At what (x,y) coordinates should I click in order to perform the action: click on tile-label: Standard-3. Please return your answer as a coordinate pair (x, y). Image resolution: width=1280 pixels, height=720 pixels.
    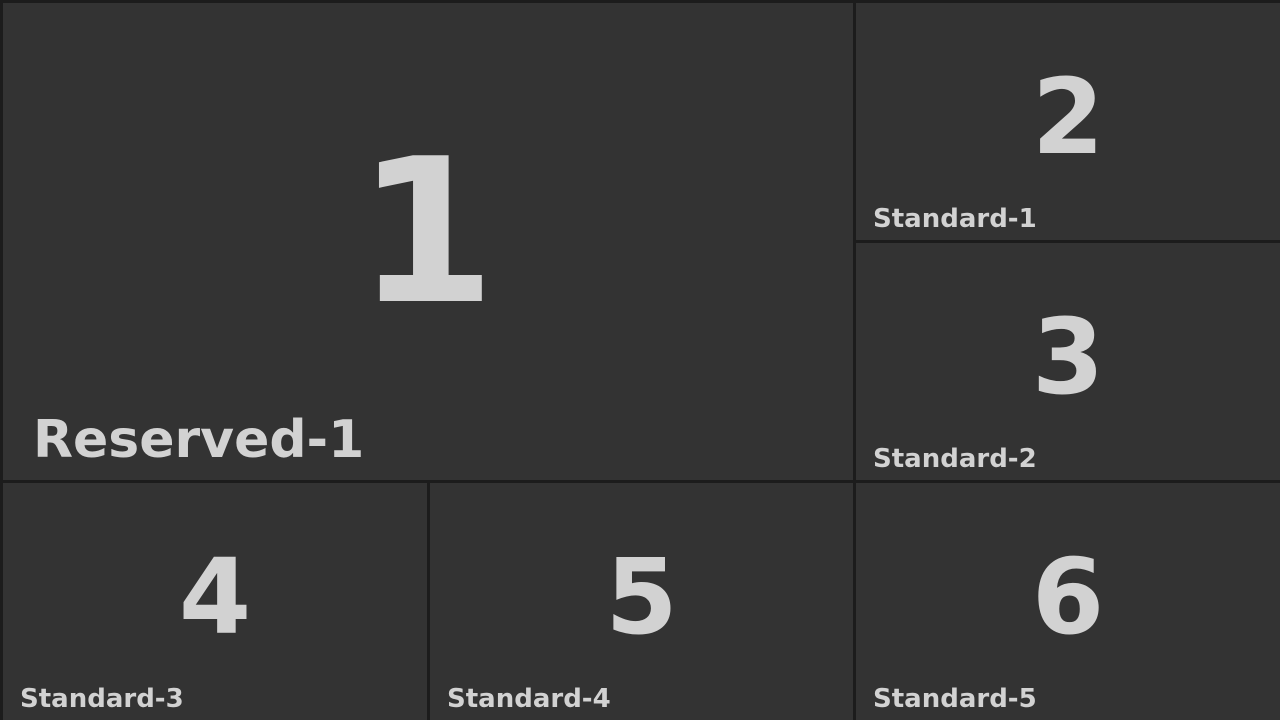
    Looking at the image, I should click on (102, 699).